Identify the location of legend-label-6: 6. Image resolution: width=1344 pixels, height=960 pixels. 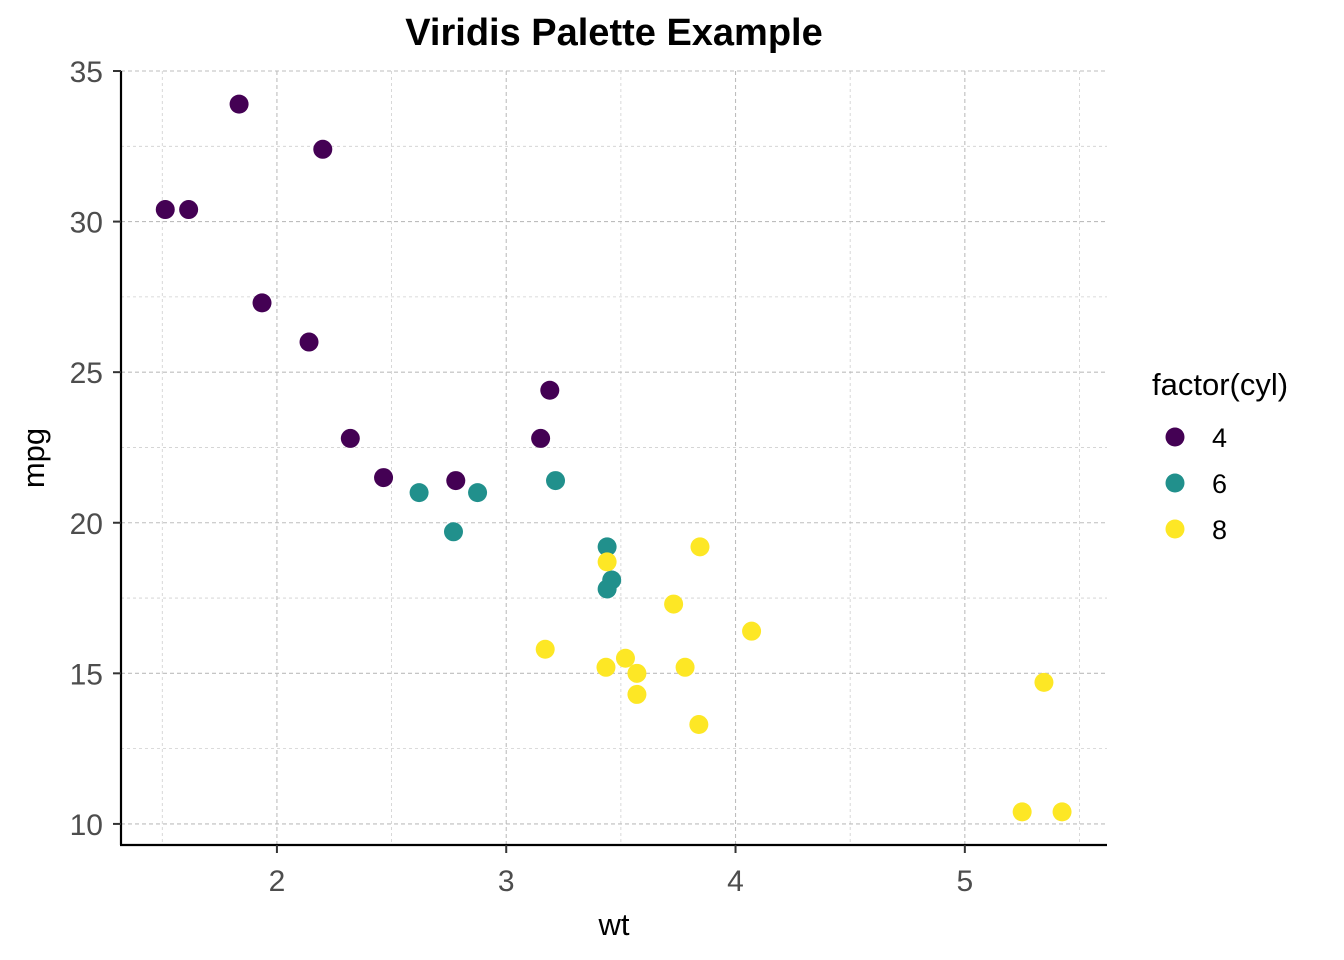
(1219, 484).